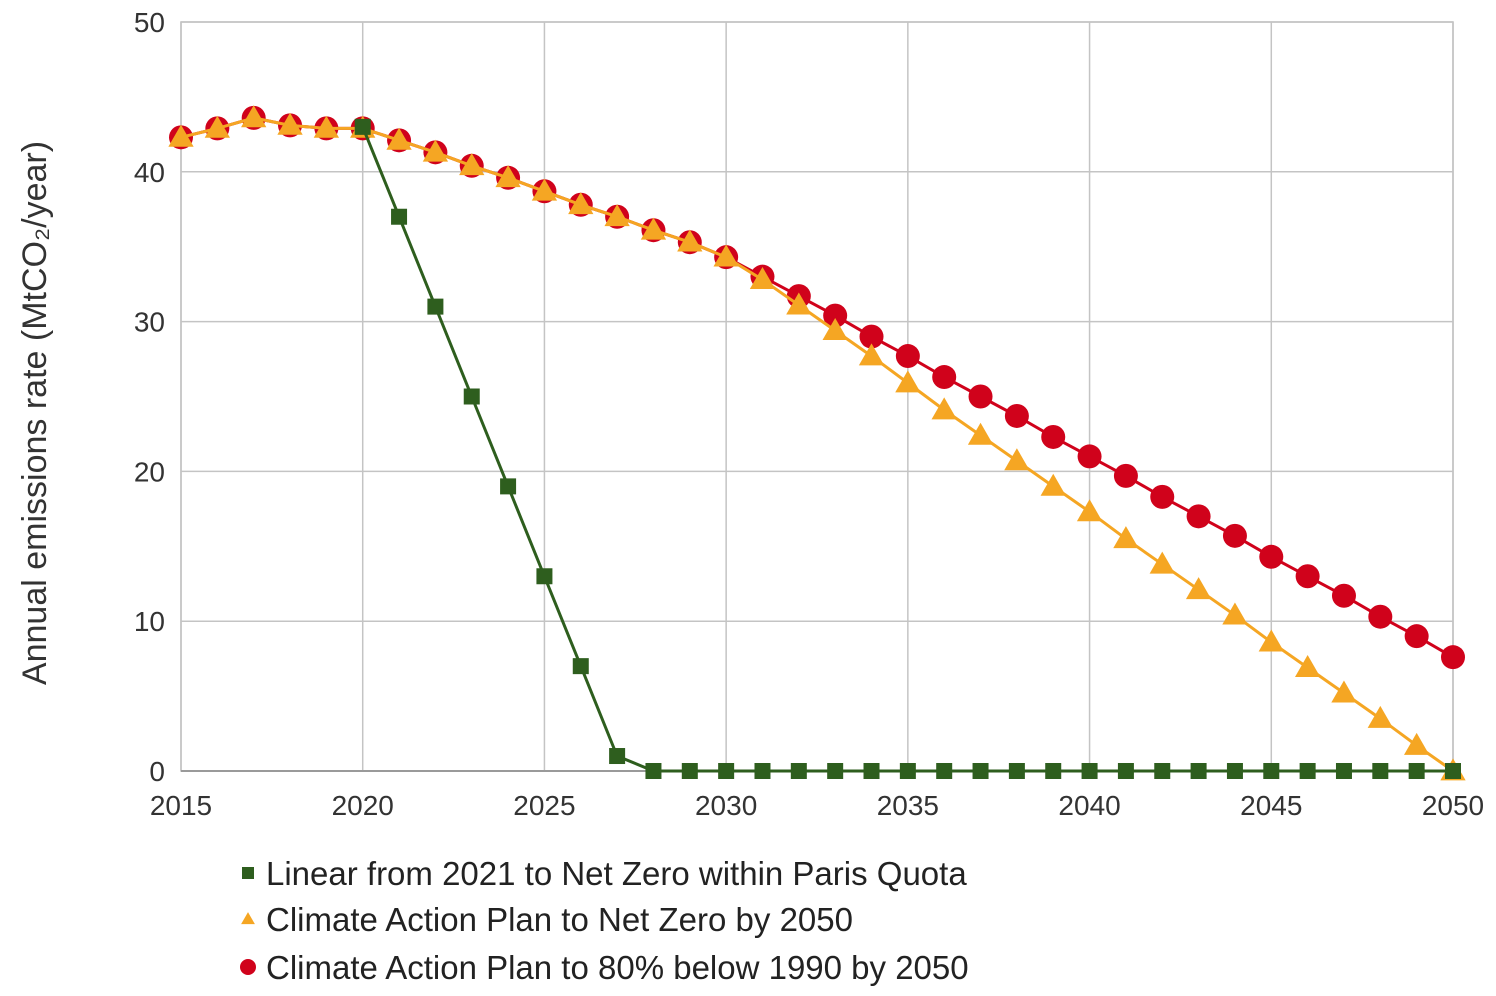  Describe the element at coordinates (149, 322) in the screenshot. I see `y-tick-label: 30` at that location.